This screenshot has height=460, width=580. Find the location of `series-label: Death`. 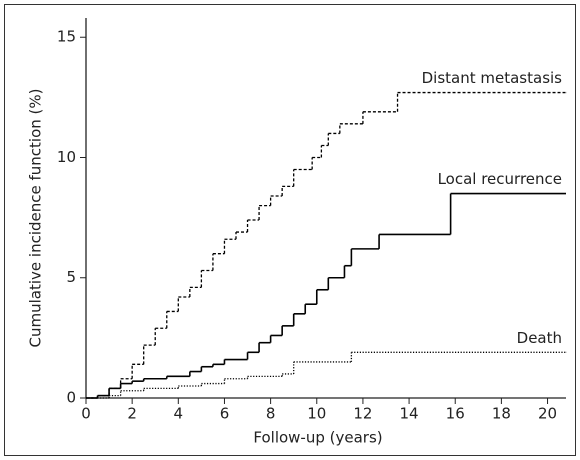

series-label: Death is located at coordinates (539, 338).